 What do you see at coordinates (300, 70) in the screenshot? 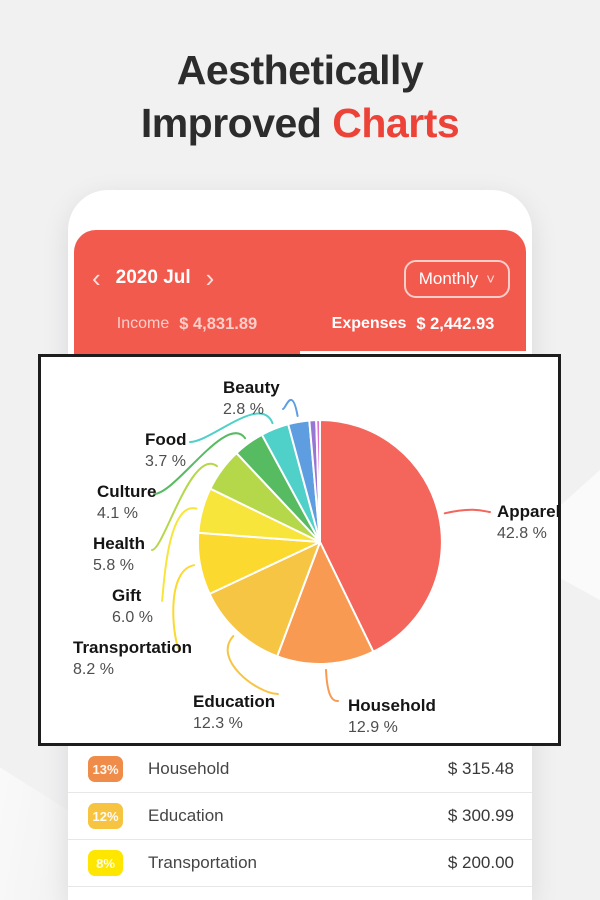
I see `title-line1: Aesthetically` at bounding box center [300, 70].